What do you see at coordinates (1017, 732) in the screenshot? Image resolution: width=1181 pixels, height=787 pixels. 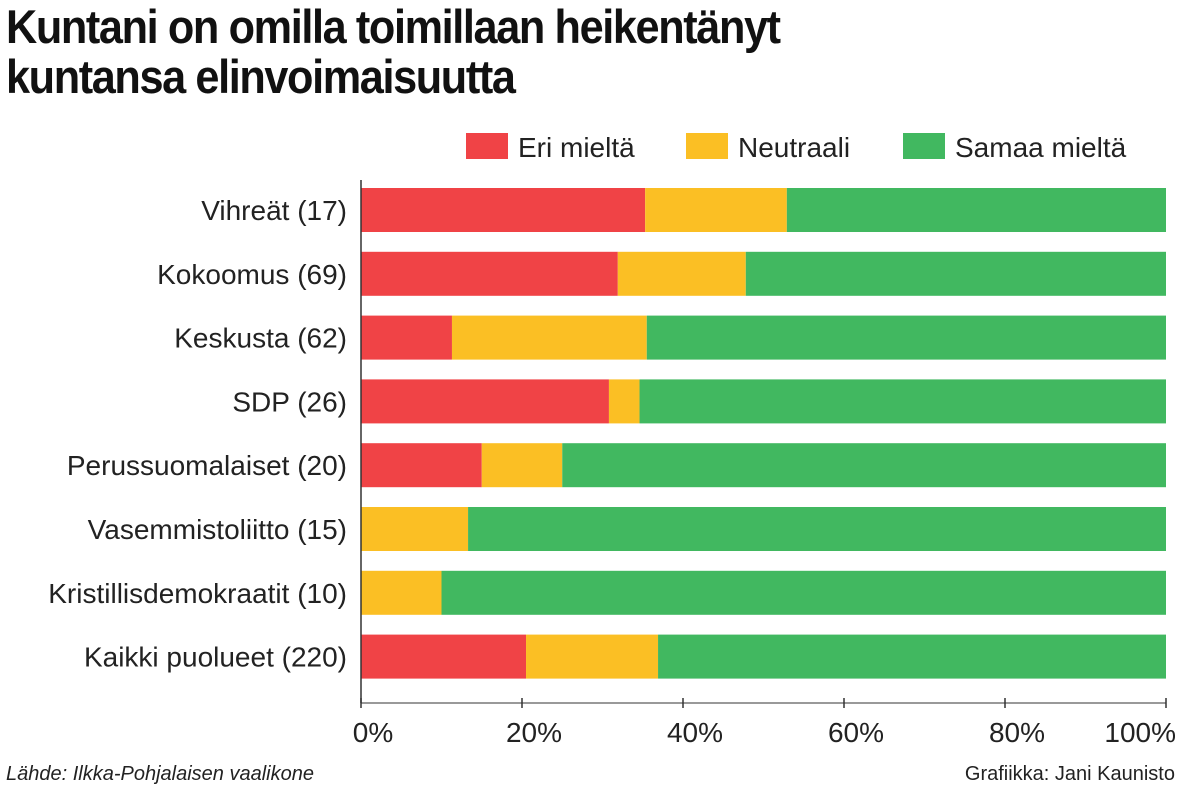 I see `x-tick-label: 80%` at bounding box center [1017, 732].